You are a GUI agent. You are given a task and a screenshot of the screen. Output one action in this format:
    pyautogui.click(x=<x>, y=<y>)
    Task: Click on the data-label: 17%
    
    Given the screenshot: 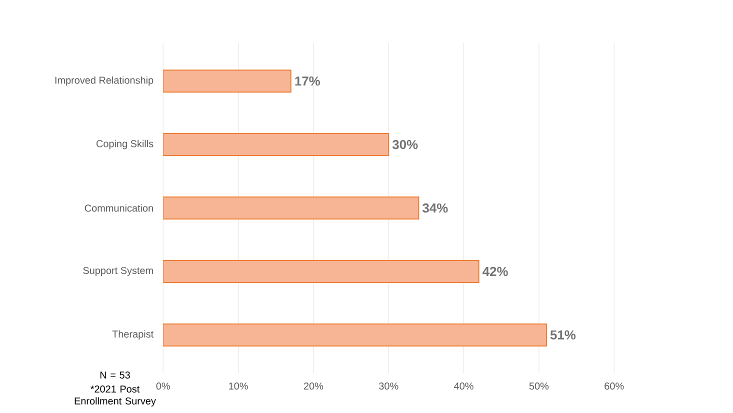 What is the action you would take?
    pyautogui.click(x=307, y=81)
    